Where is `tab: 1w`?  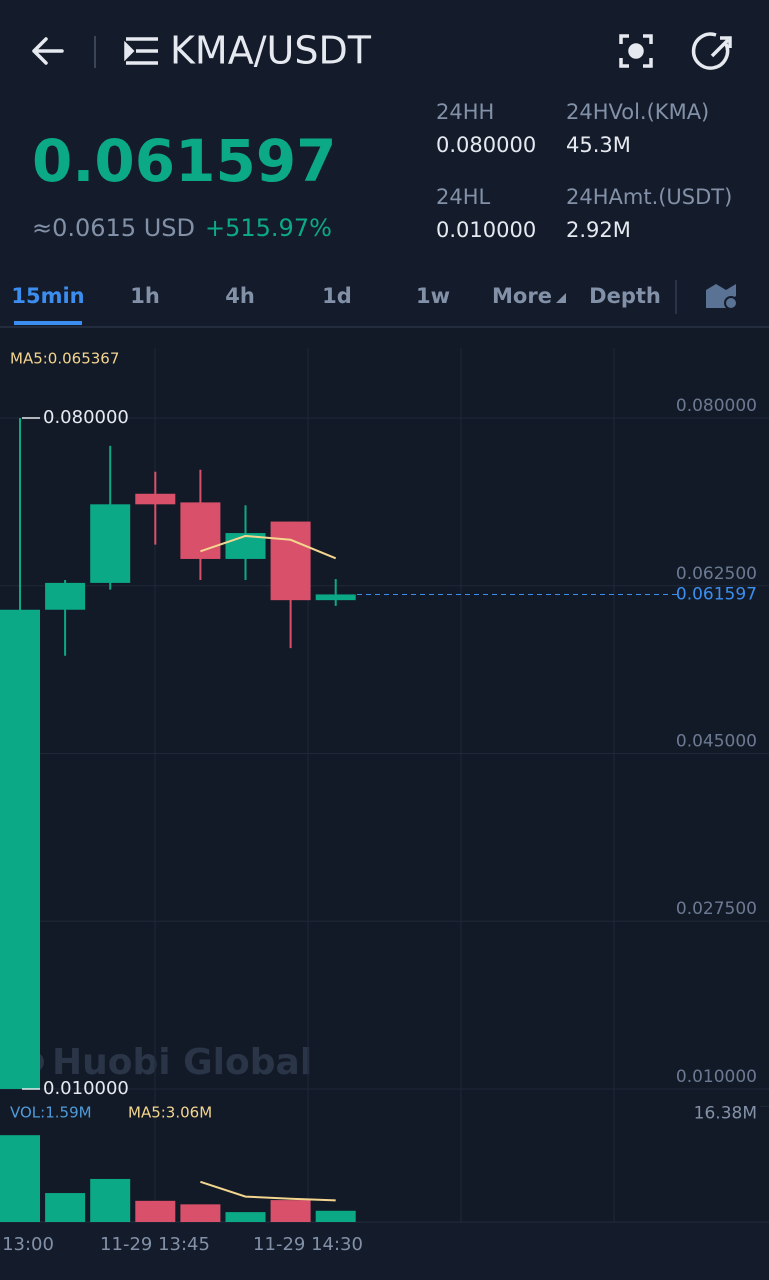
tab: 1w is located at coordinates (433, 296).